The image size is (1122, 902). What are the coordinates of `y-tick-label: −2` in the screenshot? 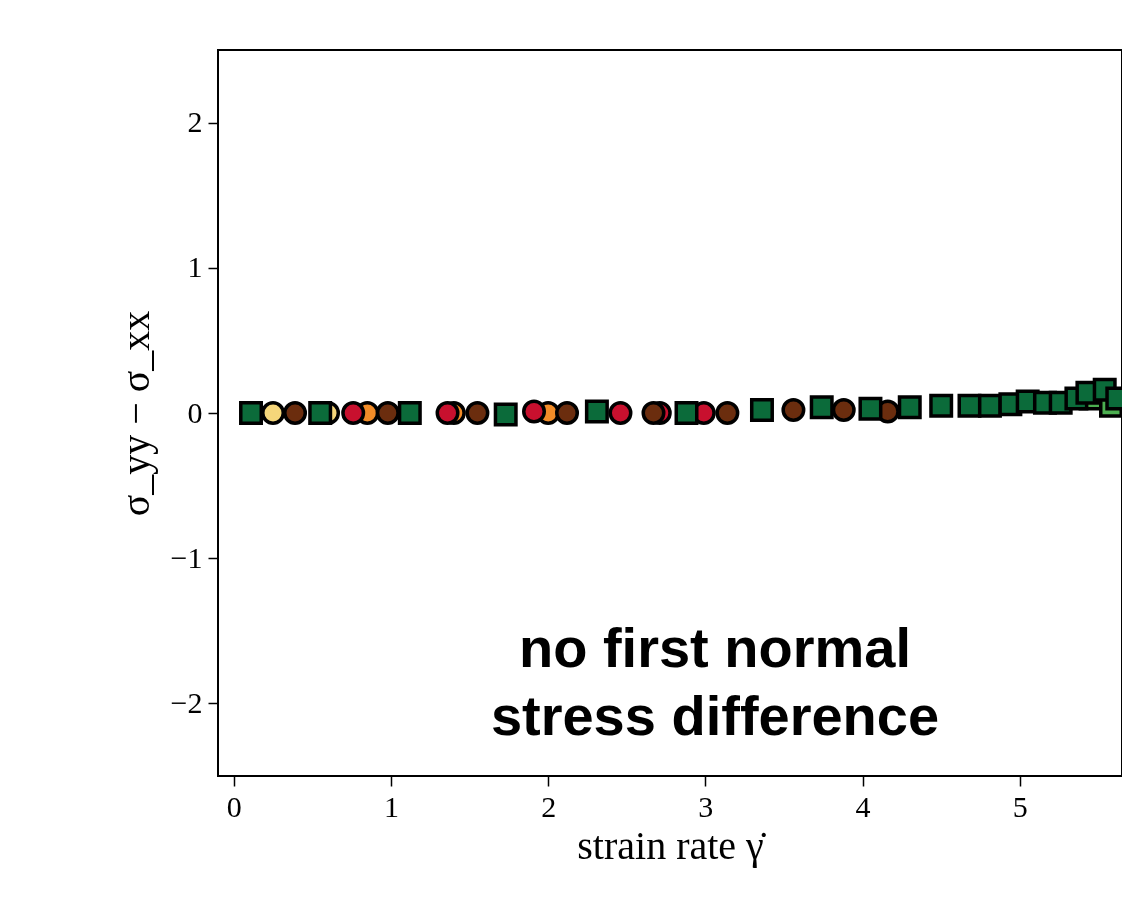 It's located at (186, 702).